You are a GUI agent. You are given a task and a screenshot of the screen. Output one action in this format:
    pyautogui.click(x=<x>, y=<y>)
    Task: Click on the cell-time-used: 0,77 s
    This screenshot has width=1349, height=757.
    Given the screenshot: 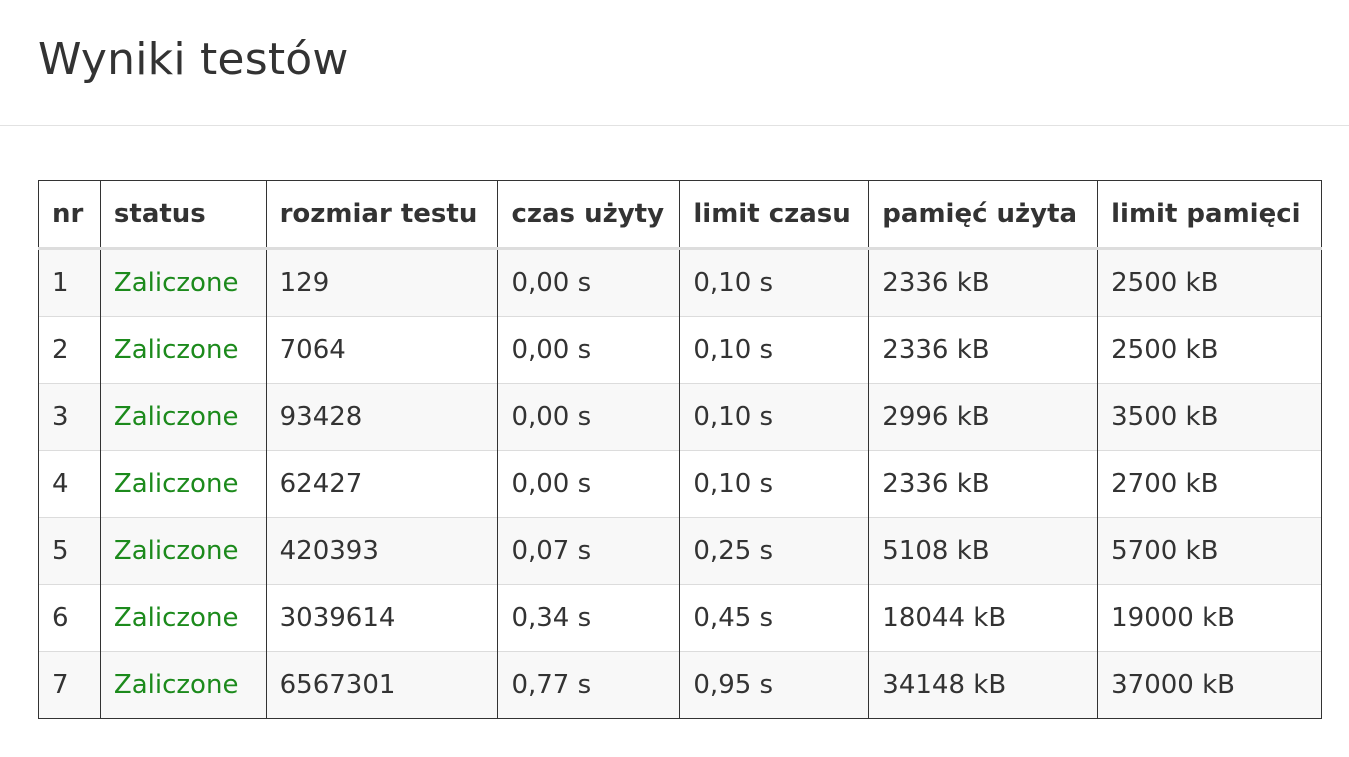 What is the action you would take?
    pyautogui.click(x=588, y=685)
    